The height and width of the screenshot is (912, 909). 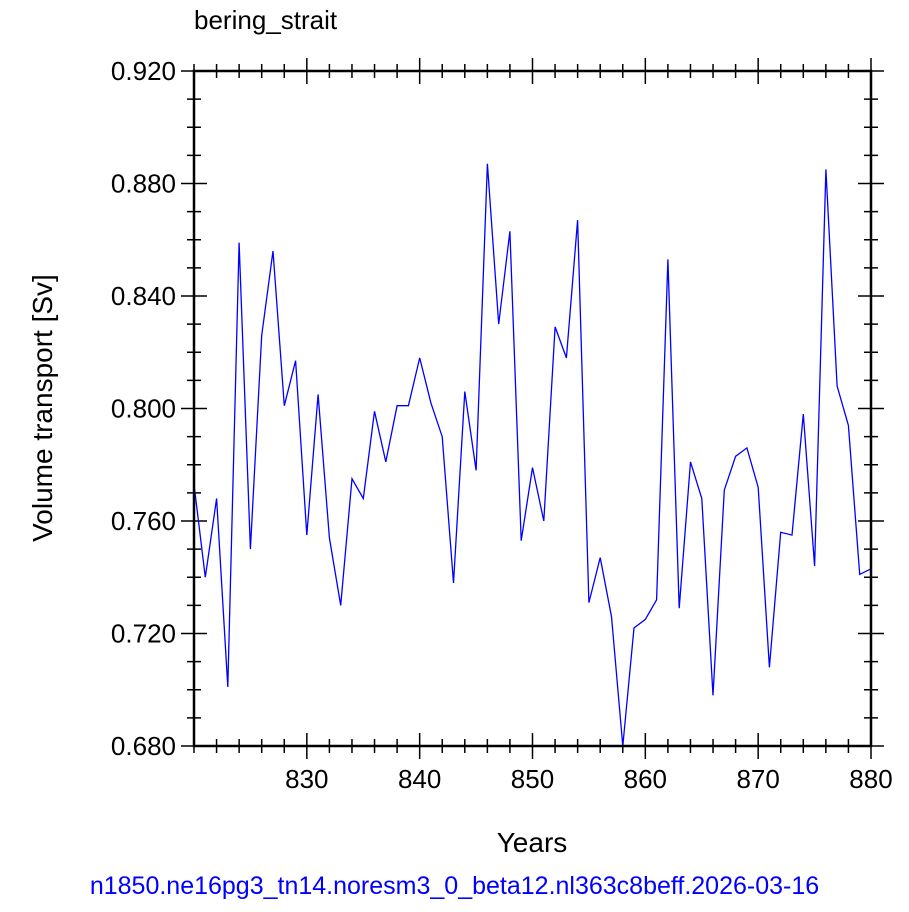 I want to click on y-tick-label: 0.800, so click(x=143, y=409).